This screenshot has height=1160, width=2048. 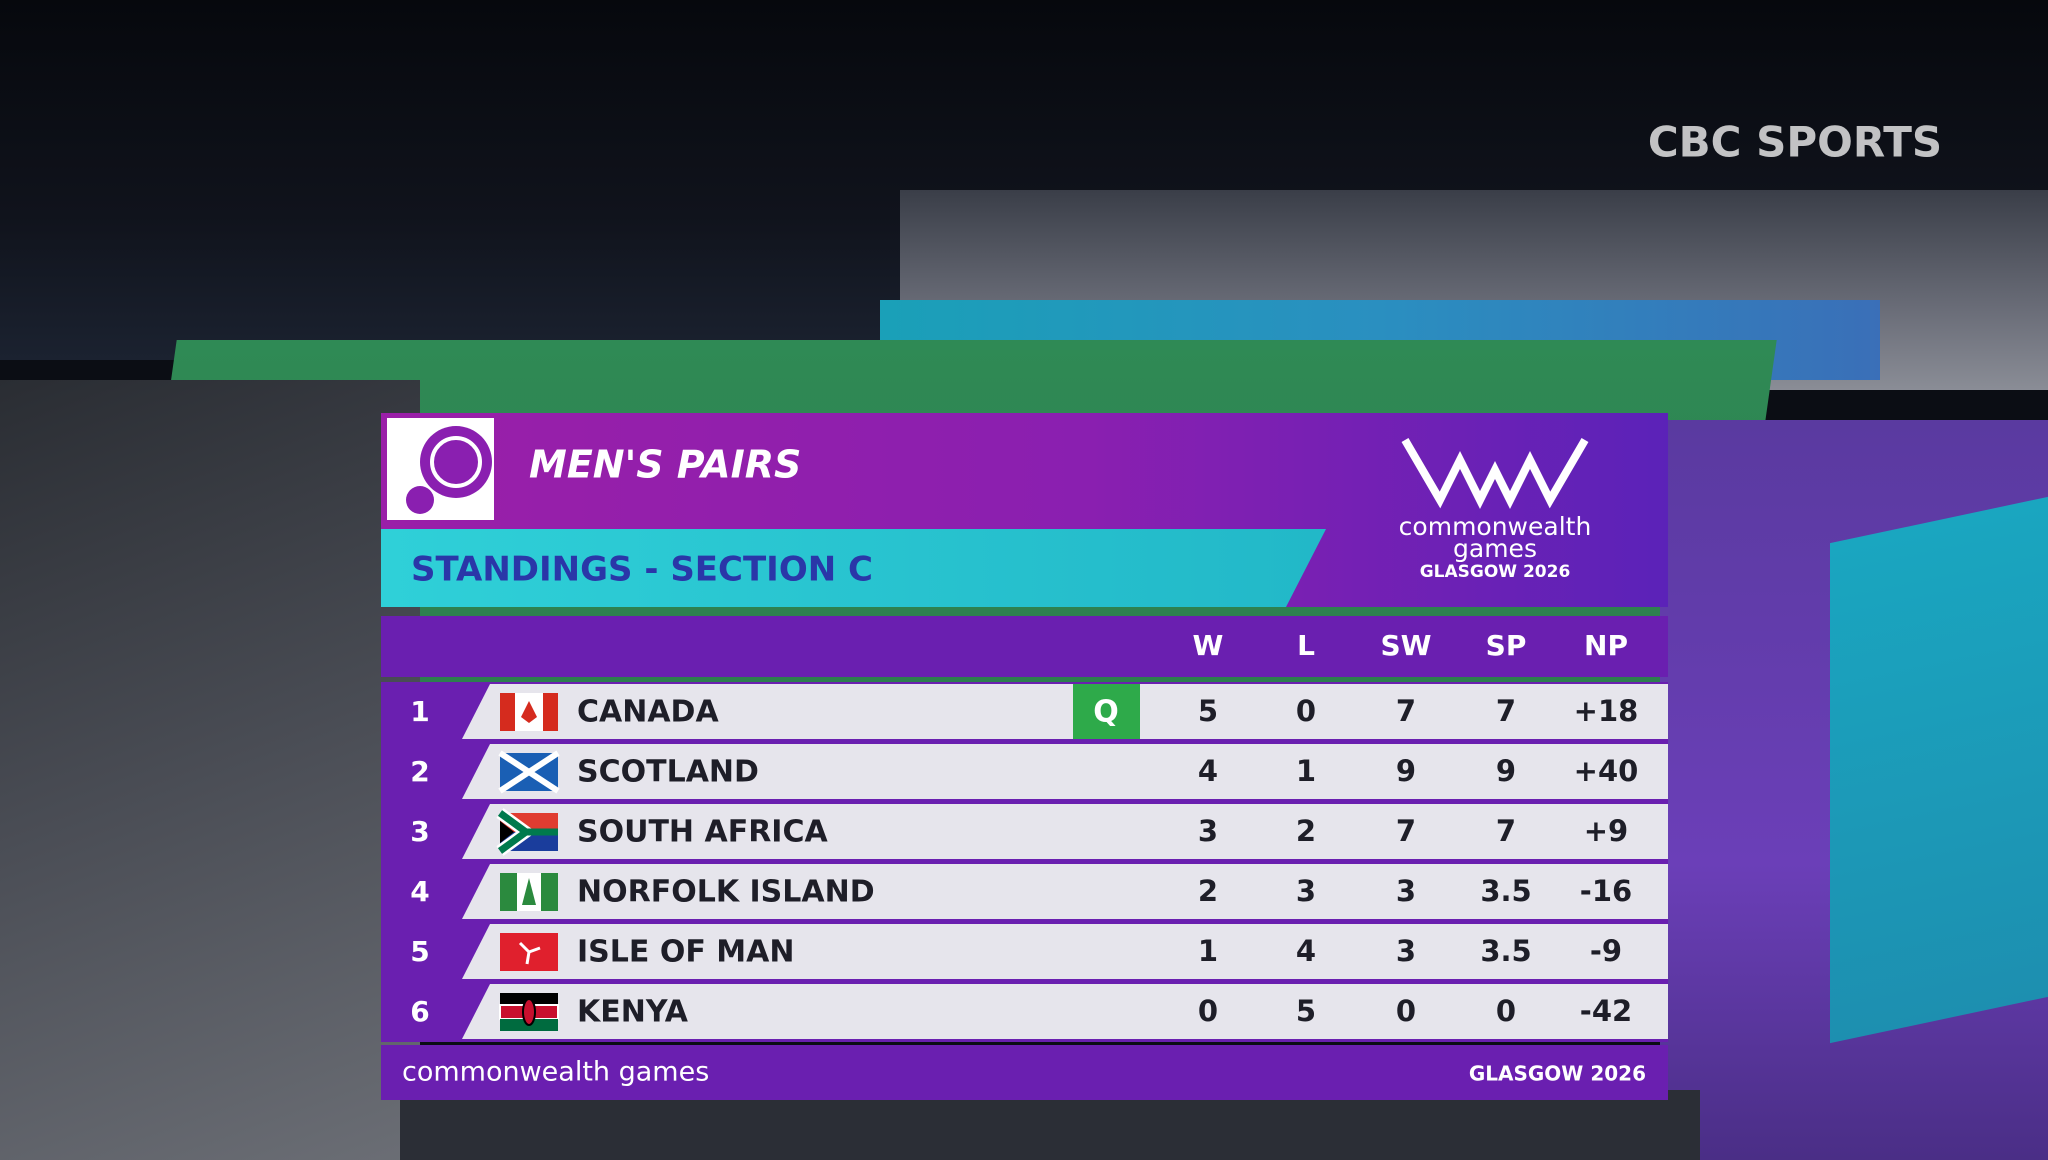 What do you see at coordinates (1306, 645) in the screenshot?
I see `column-header: L` at bounding box center [1306, 645].